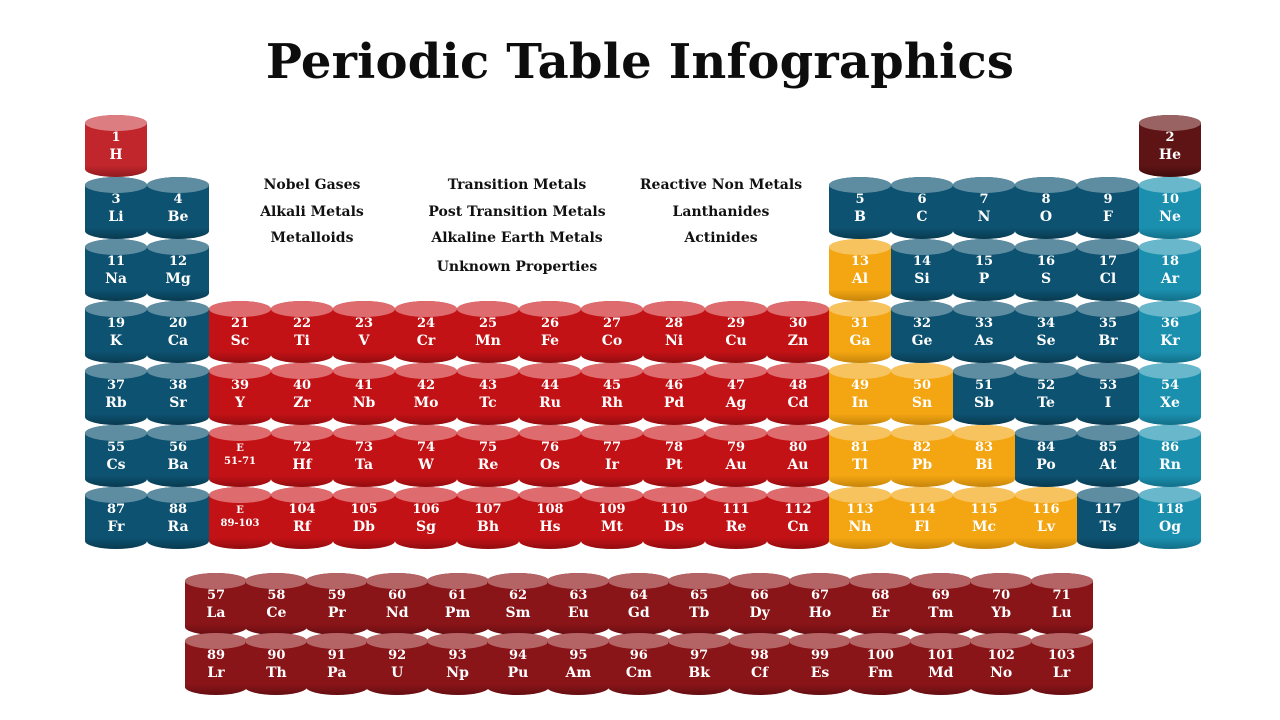 The width and height of the screenshot is (1280, 720). What do you see at coordinates (860, 447) in the screenshot?
I see `atomic-number: 81` at bounding box center [860, 447].